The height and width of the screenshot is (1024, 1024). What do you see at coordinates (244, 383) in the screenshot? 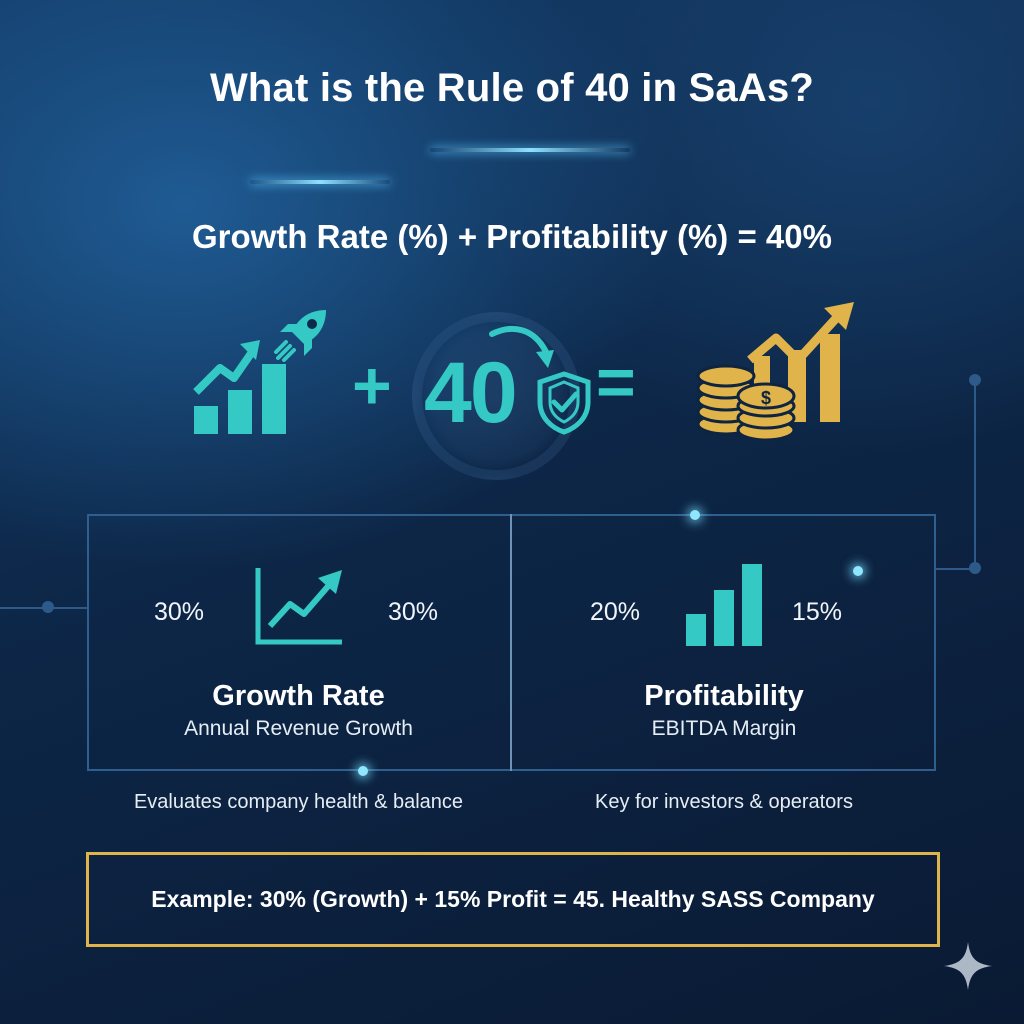
I see `growth-bars-icon` at bounding box center [244, 383].